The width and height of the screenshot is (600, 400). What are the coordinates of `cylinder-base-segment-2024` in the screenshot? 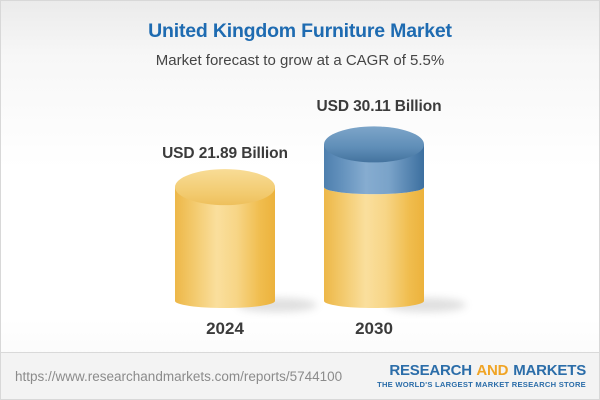 It's located at (225, 247).